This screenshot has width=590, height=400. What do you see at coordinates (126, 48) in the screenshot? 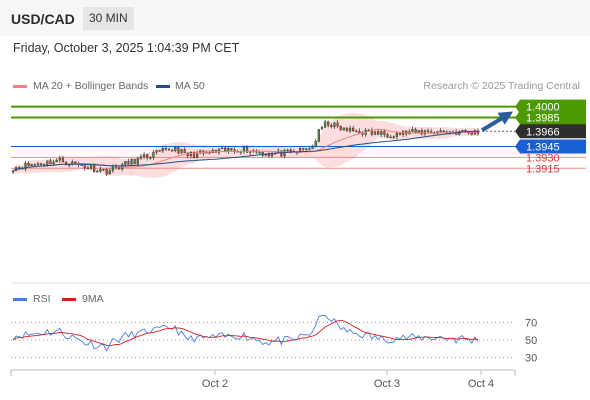
I see `chart-datetime: Friday, October 3, 2025 1:04:39 PM CET` at bounding box center [126, 48].